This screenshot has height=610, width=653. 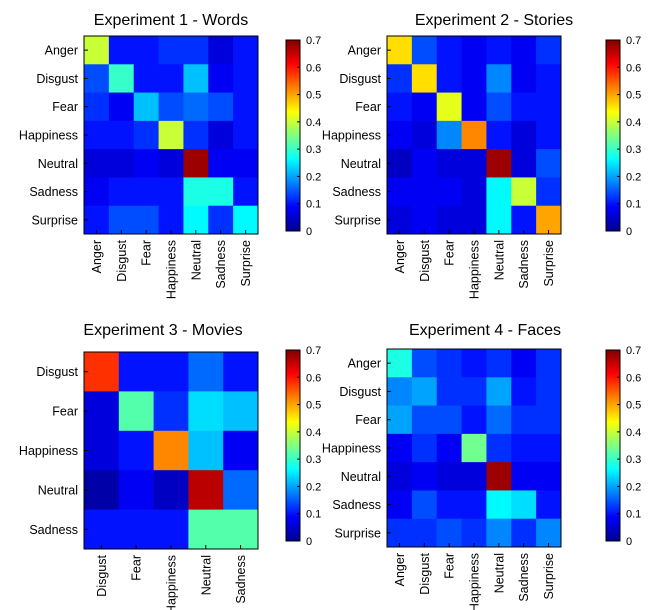 What do you see at coordinates (494, 20) in the screenshot?
I see `chart-title: Experiment 2 - Stories` at bounding box center [494, 20].